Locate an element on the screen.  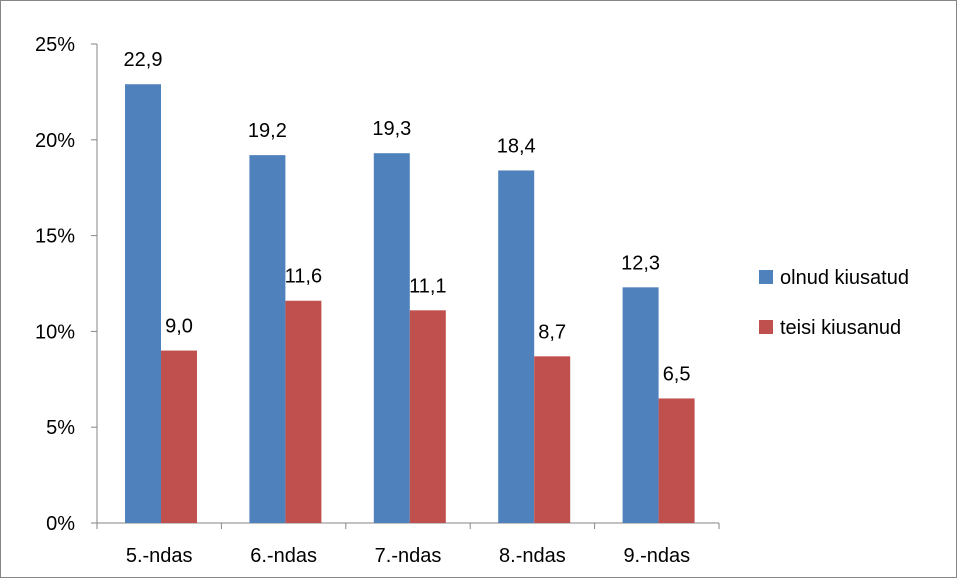
data-label: 22,9 is located at coordinates (143, 60).